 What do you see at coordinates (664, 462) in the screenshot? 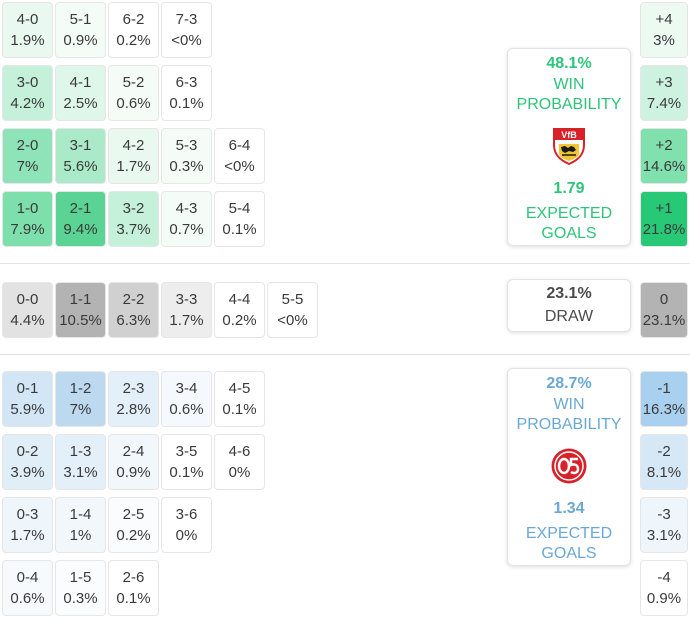
I see `margin-cell-minus-2: -2 8.1%` at bounding box center [664, 462].